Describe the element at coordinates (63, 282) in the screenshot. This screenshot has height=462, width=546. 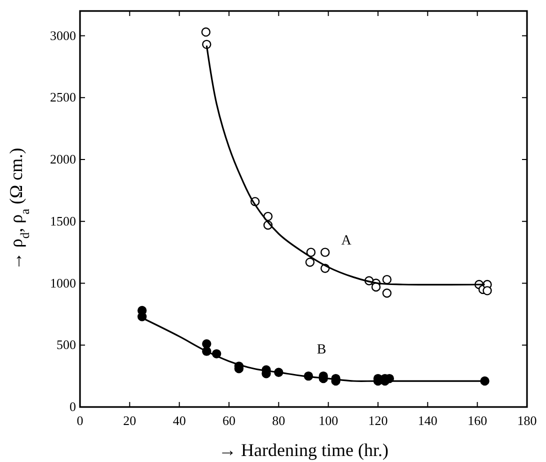
I see `y-tick-label: 1000` at that location.